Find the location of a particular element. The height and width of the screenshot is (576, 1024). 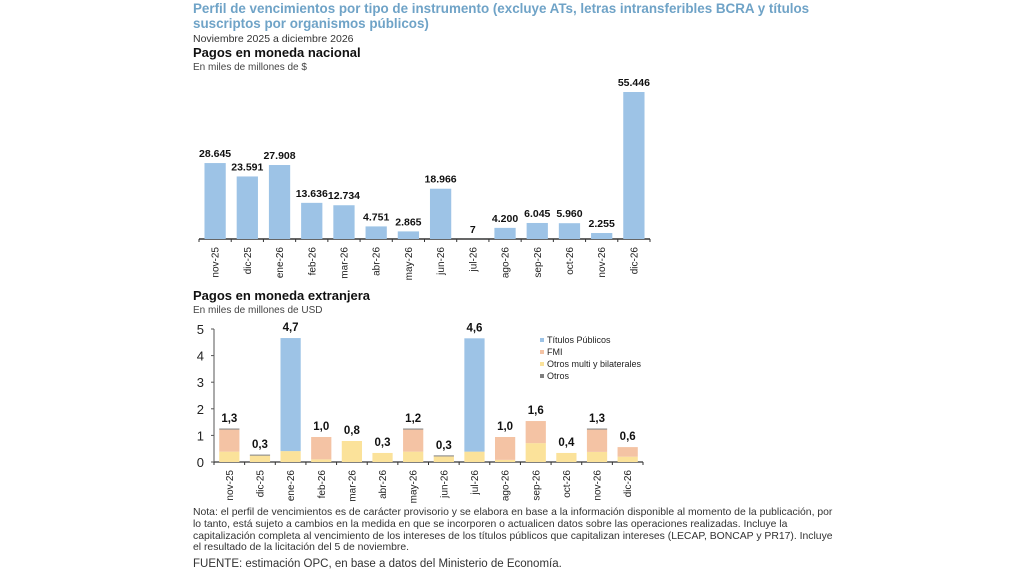

total-label-nov-25: 1,3 is located at coordinates (229, 419).